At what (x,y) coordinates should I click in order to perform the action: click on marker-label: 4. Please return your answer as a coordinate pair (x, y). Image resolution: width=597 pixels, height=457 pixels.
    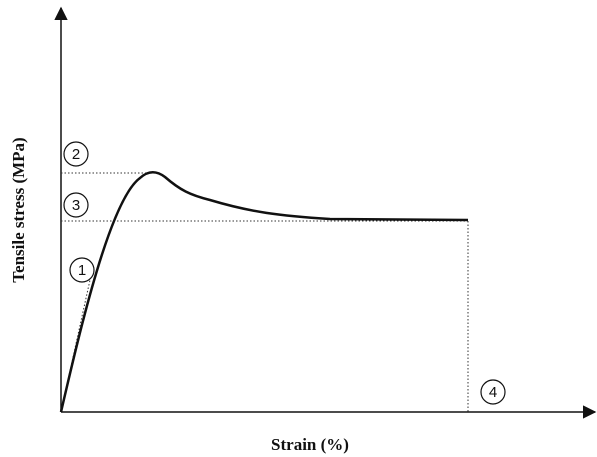
    Looking at the image, I should click on (493, 392).